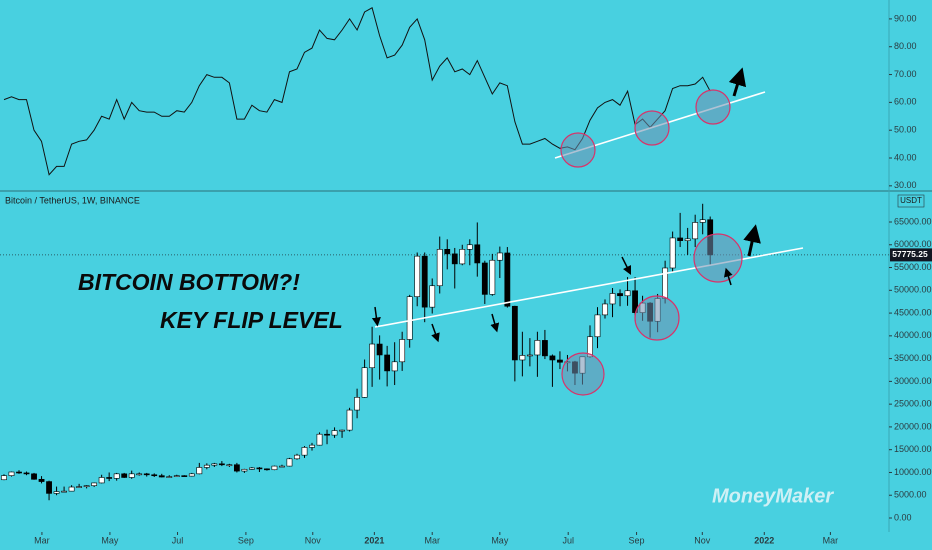 The height and width of the screenshot is (550, 932). I want to click on y-tick-label: 60000.00, so click(913, 244).